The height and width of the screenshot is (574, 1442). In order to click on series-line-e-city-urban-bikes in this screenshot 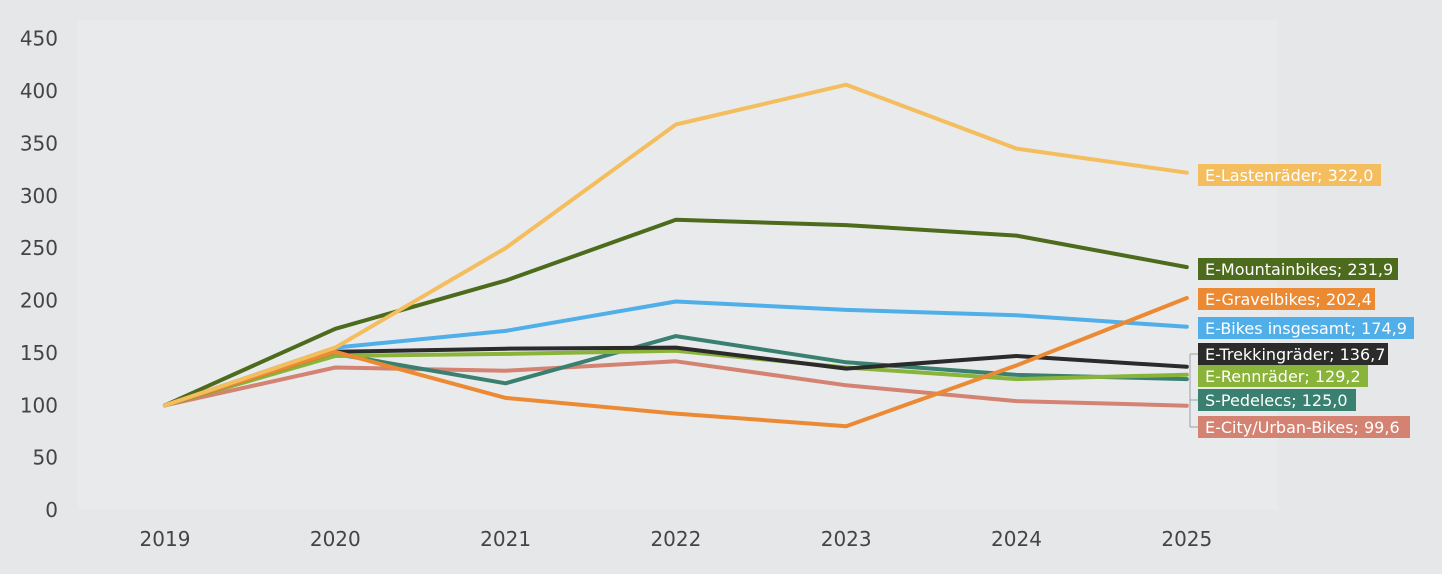, I will do `click(676, 383)`.